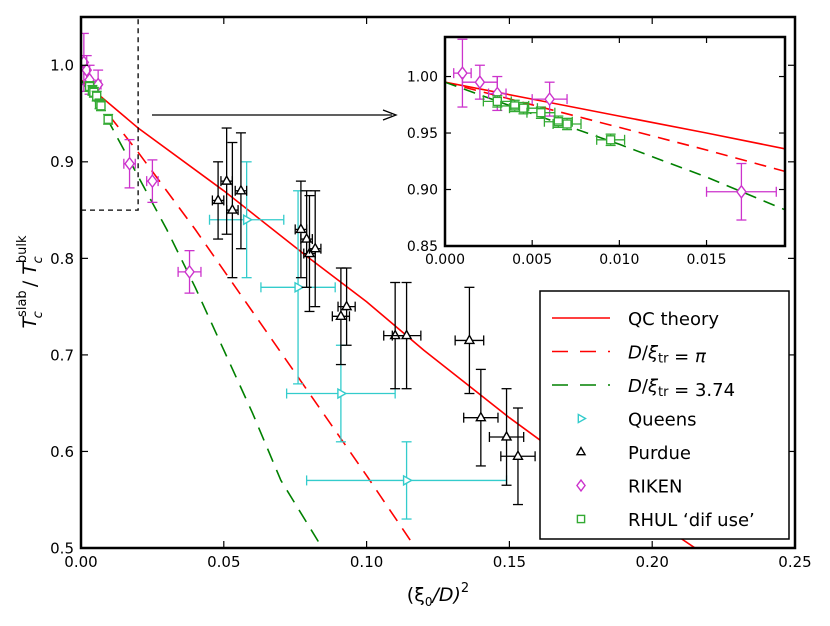  Describe the element at coordinates (275, 115) in the screenshot. I see `zoom-arrow` at that location.